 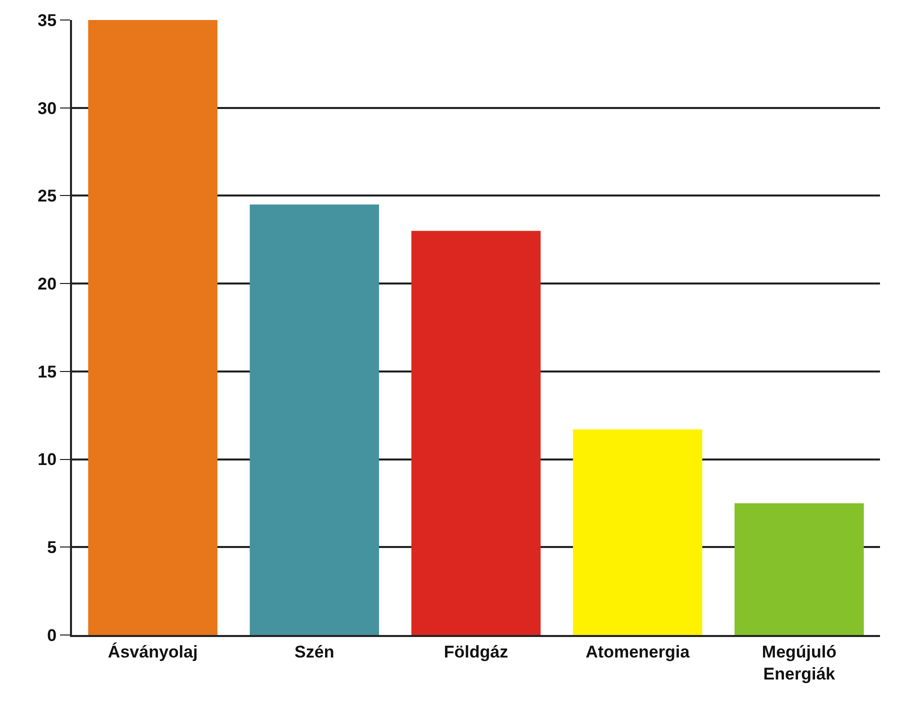 I want to click on y-tick-label: 25, so click(x=47, y=196).